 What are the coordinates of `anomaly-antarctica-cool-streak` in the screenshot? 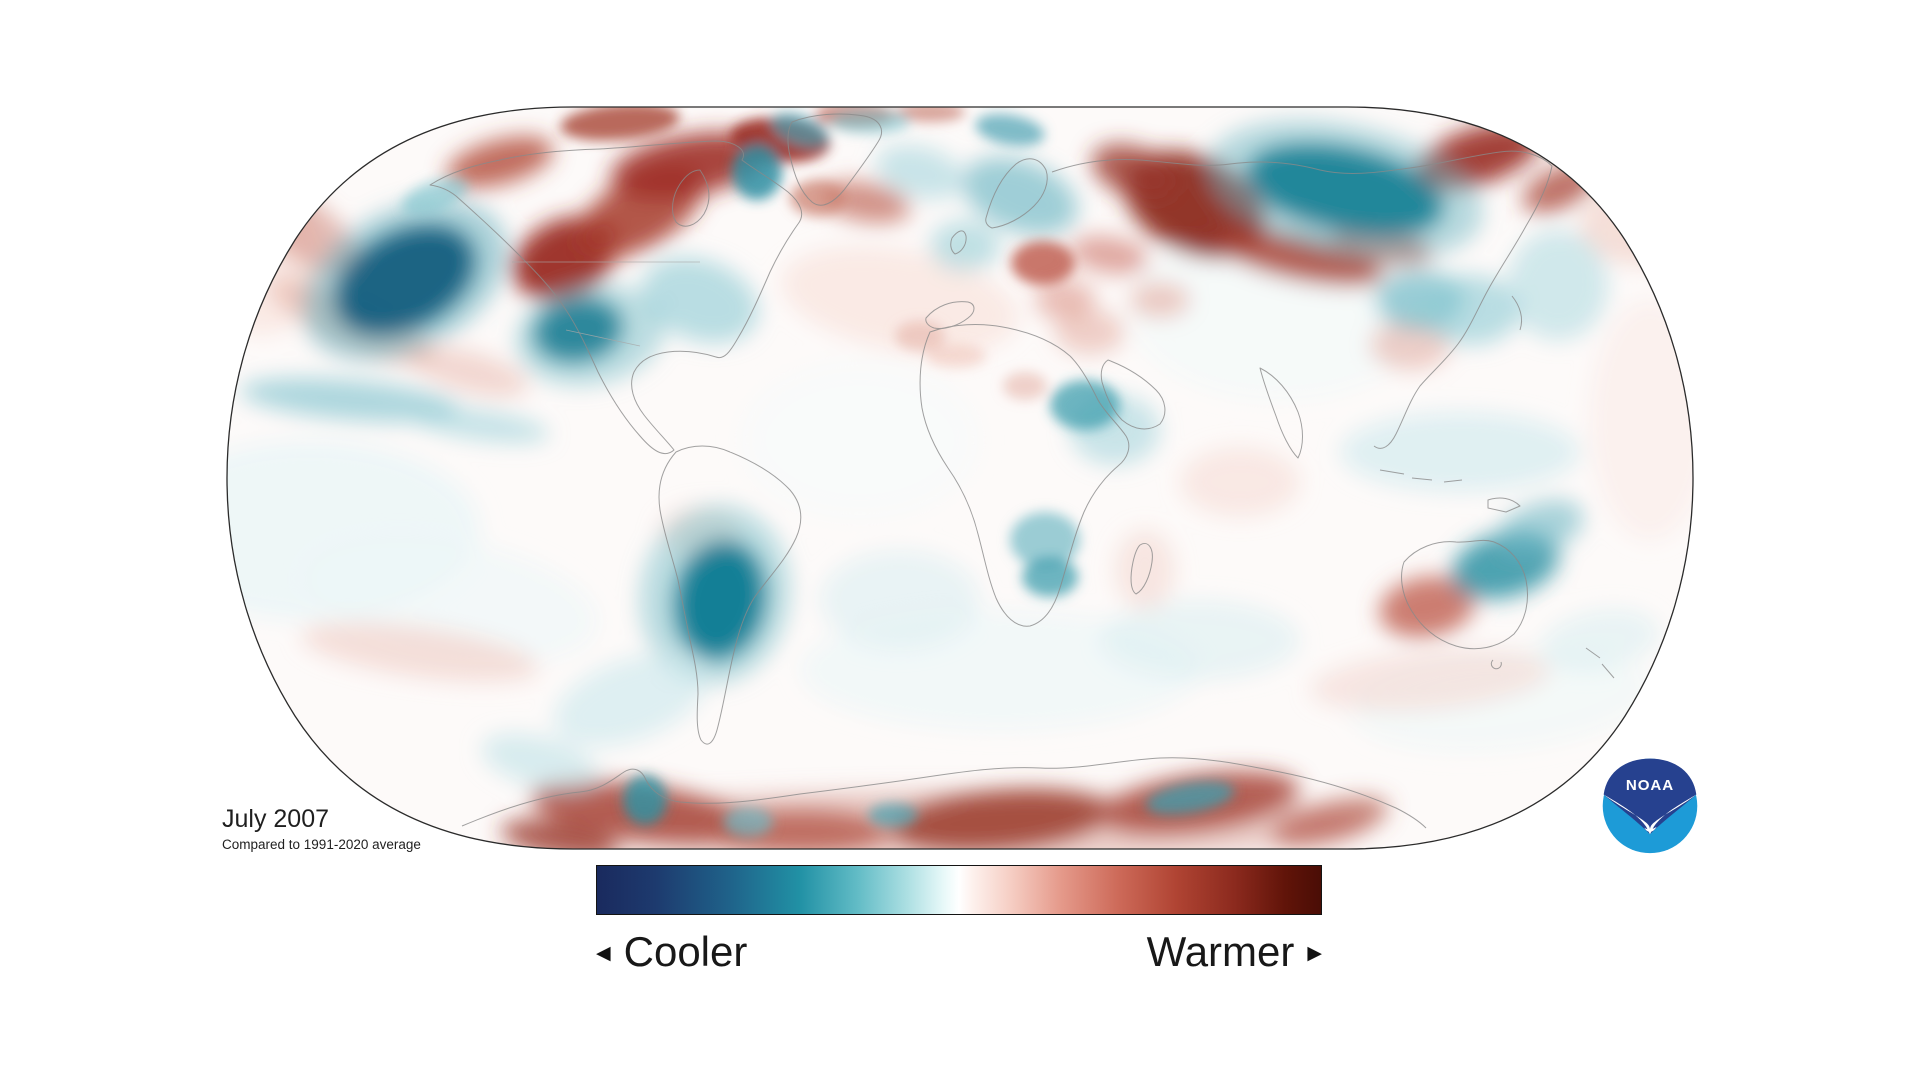 It's located at (1190, 798).